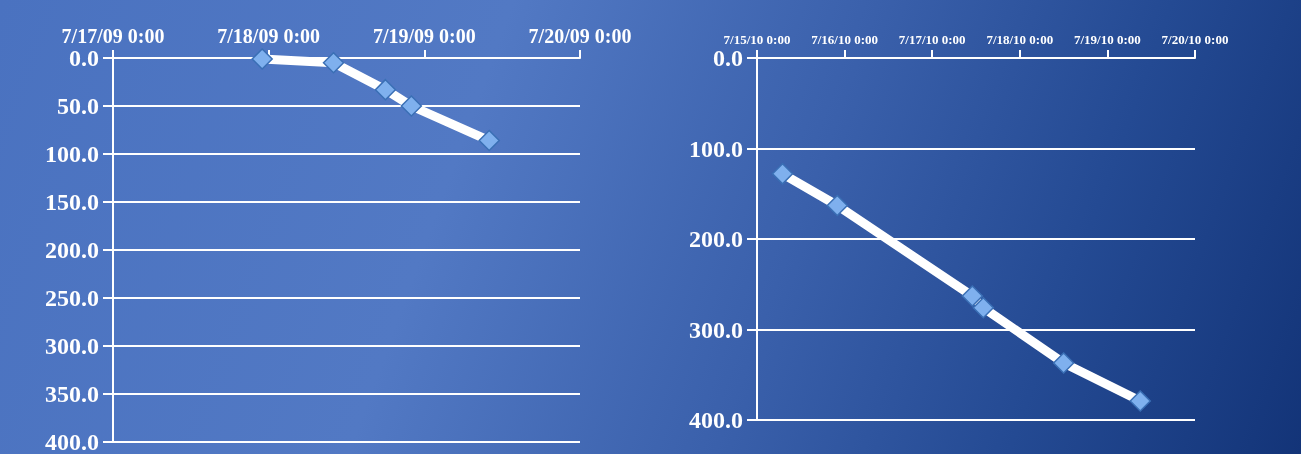  Describe the element at coordinates (424, 36) in the screenshot. I see `x-tick-label: 7/19/09 0:00` at that location.